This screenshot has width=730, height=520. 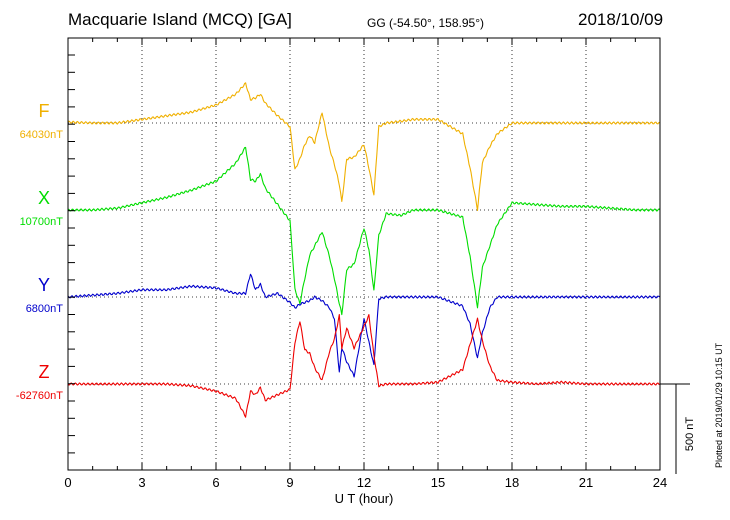 What do you see at coordinates (39, 396) in the screenshot?
I see `baseline-value-z: -62760nT` at bounding box center [39, 396].